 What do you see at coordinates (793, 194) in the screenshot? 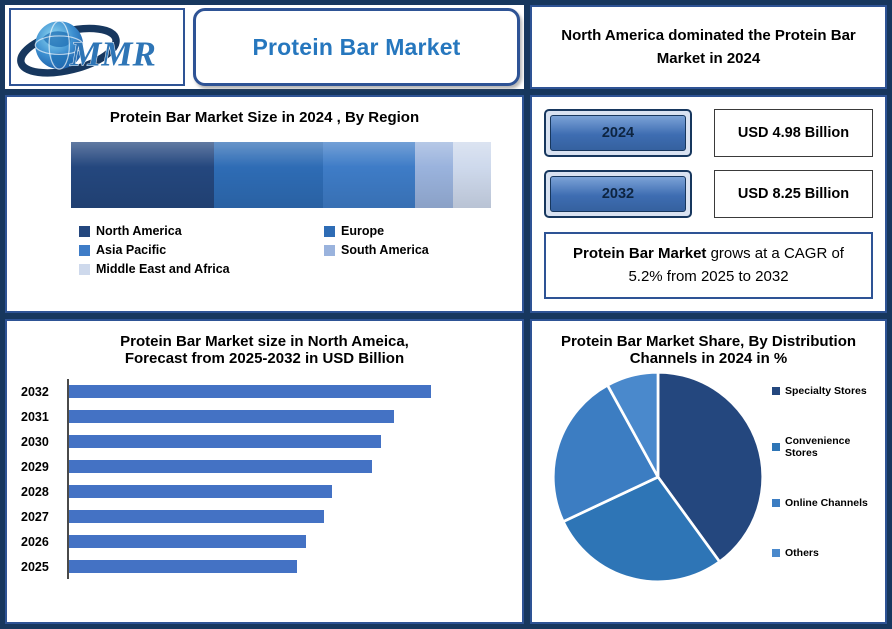
I see `value-box: USD 8.25 Billion` at bounding box center [793, 194].